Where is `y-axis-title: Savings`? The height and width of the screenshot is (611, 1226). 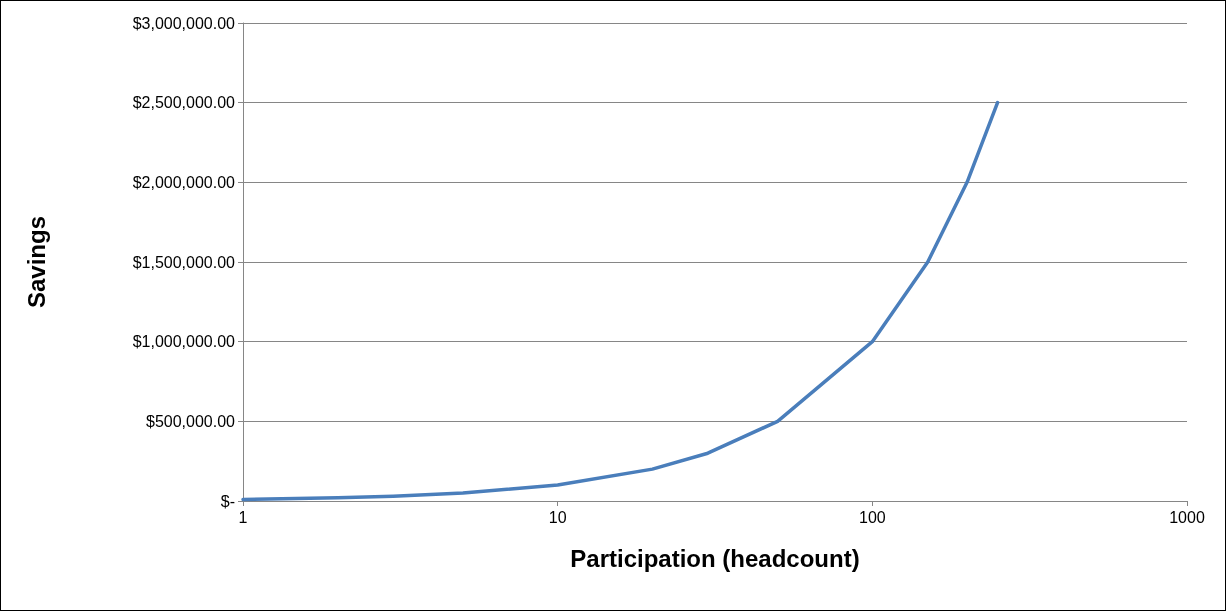 y-axis-title: Savings is located at coordinates (36, 262).